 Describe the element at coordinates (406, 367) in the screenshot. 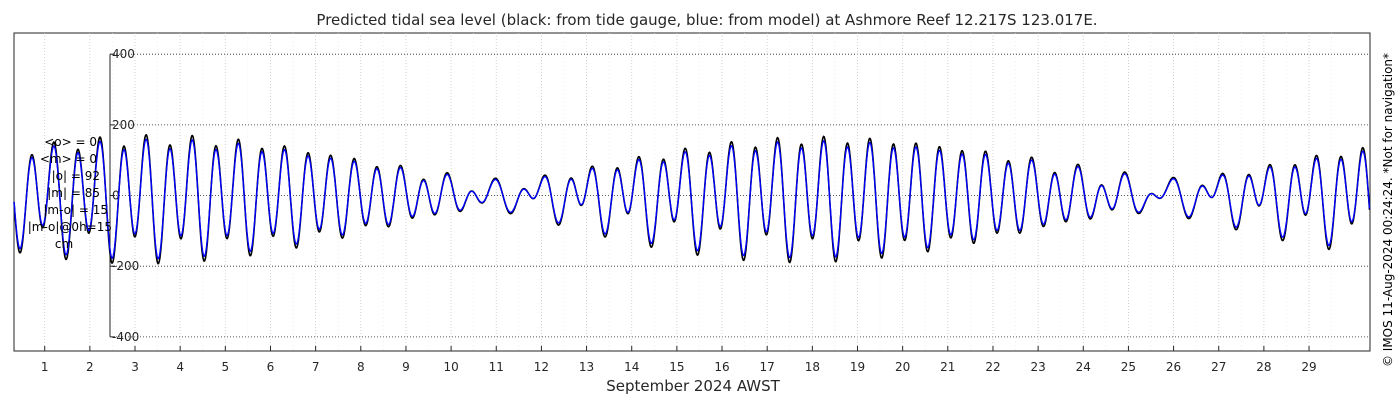

I see `x-tick-label: 9` at that location.